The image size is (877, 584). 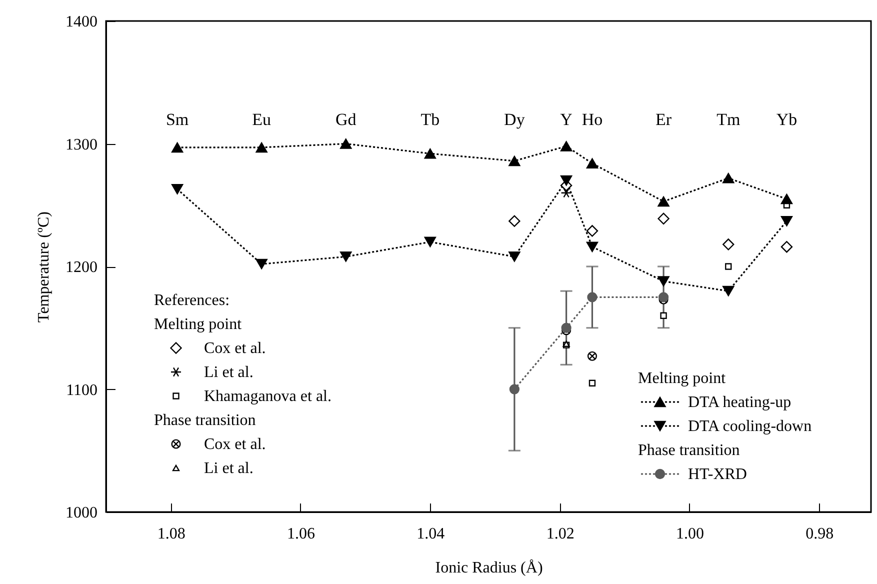 What do you see at coordinates (300, 534) in the screenshot?
I see `x-tick-label: 1.06` at bounding box center [300, 534].